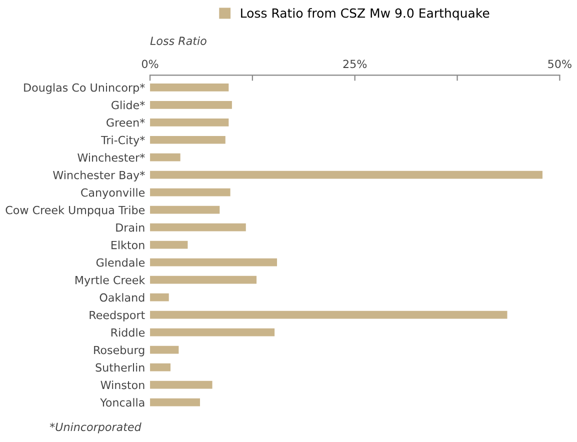 Image resolution: width=577 pixels, height=442 pixels. Describe the element at coordinates (178, 41) in the screenshot. I see `x-axis-title: Loss Ratio` at that location.